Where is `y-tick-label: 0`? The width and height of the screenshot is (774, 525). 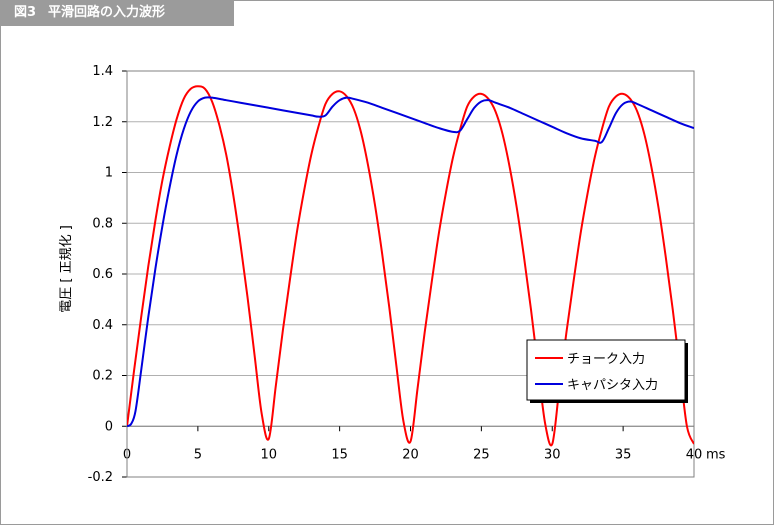 y-tick-label: 0 is located at coordinates (109, 426).